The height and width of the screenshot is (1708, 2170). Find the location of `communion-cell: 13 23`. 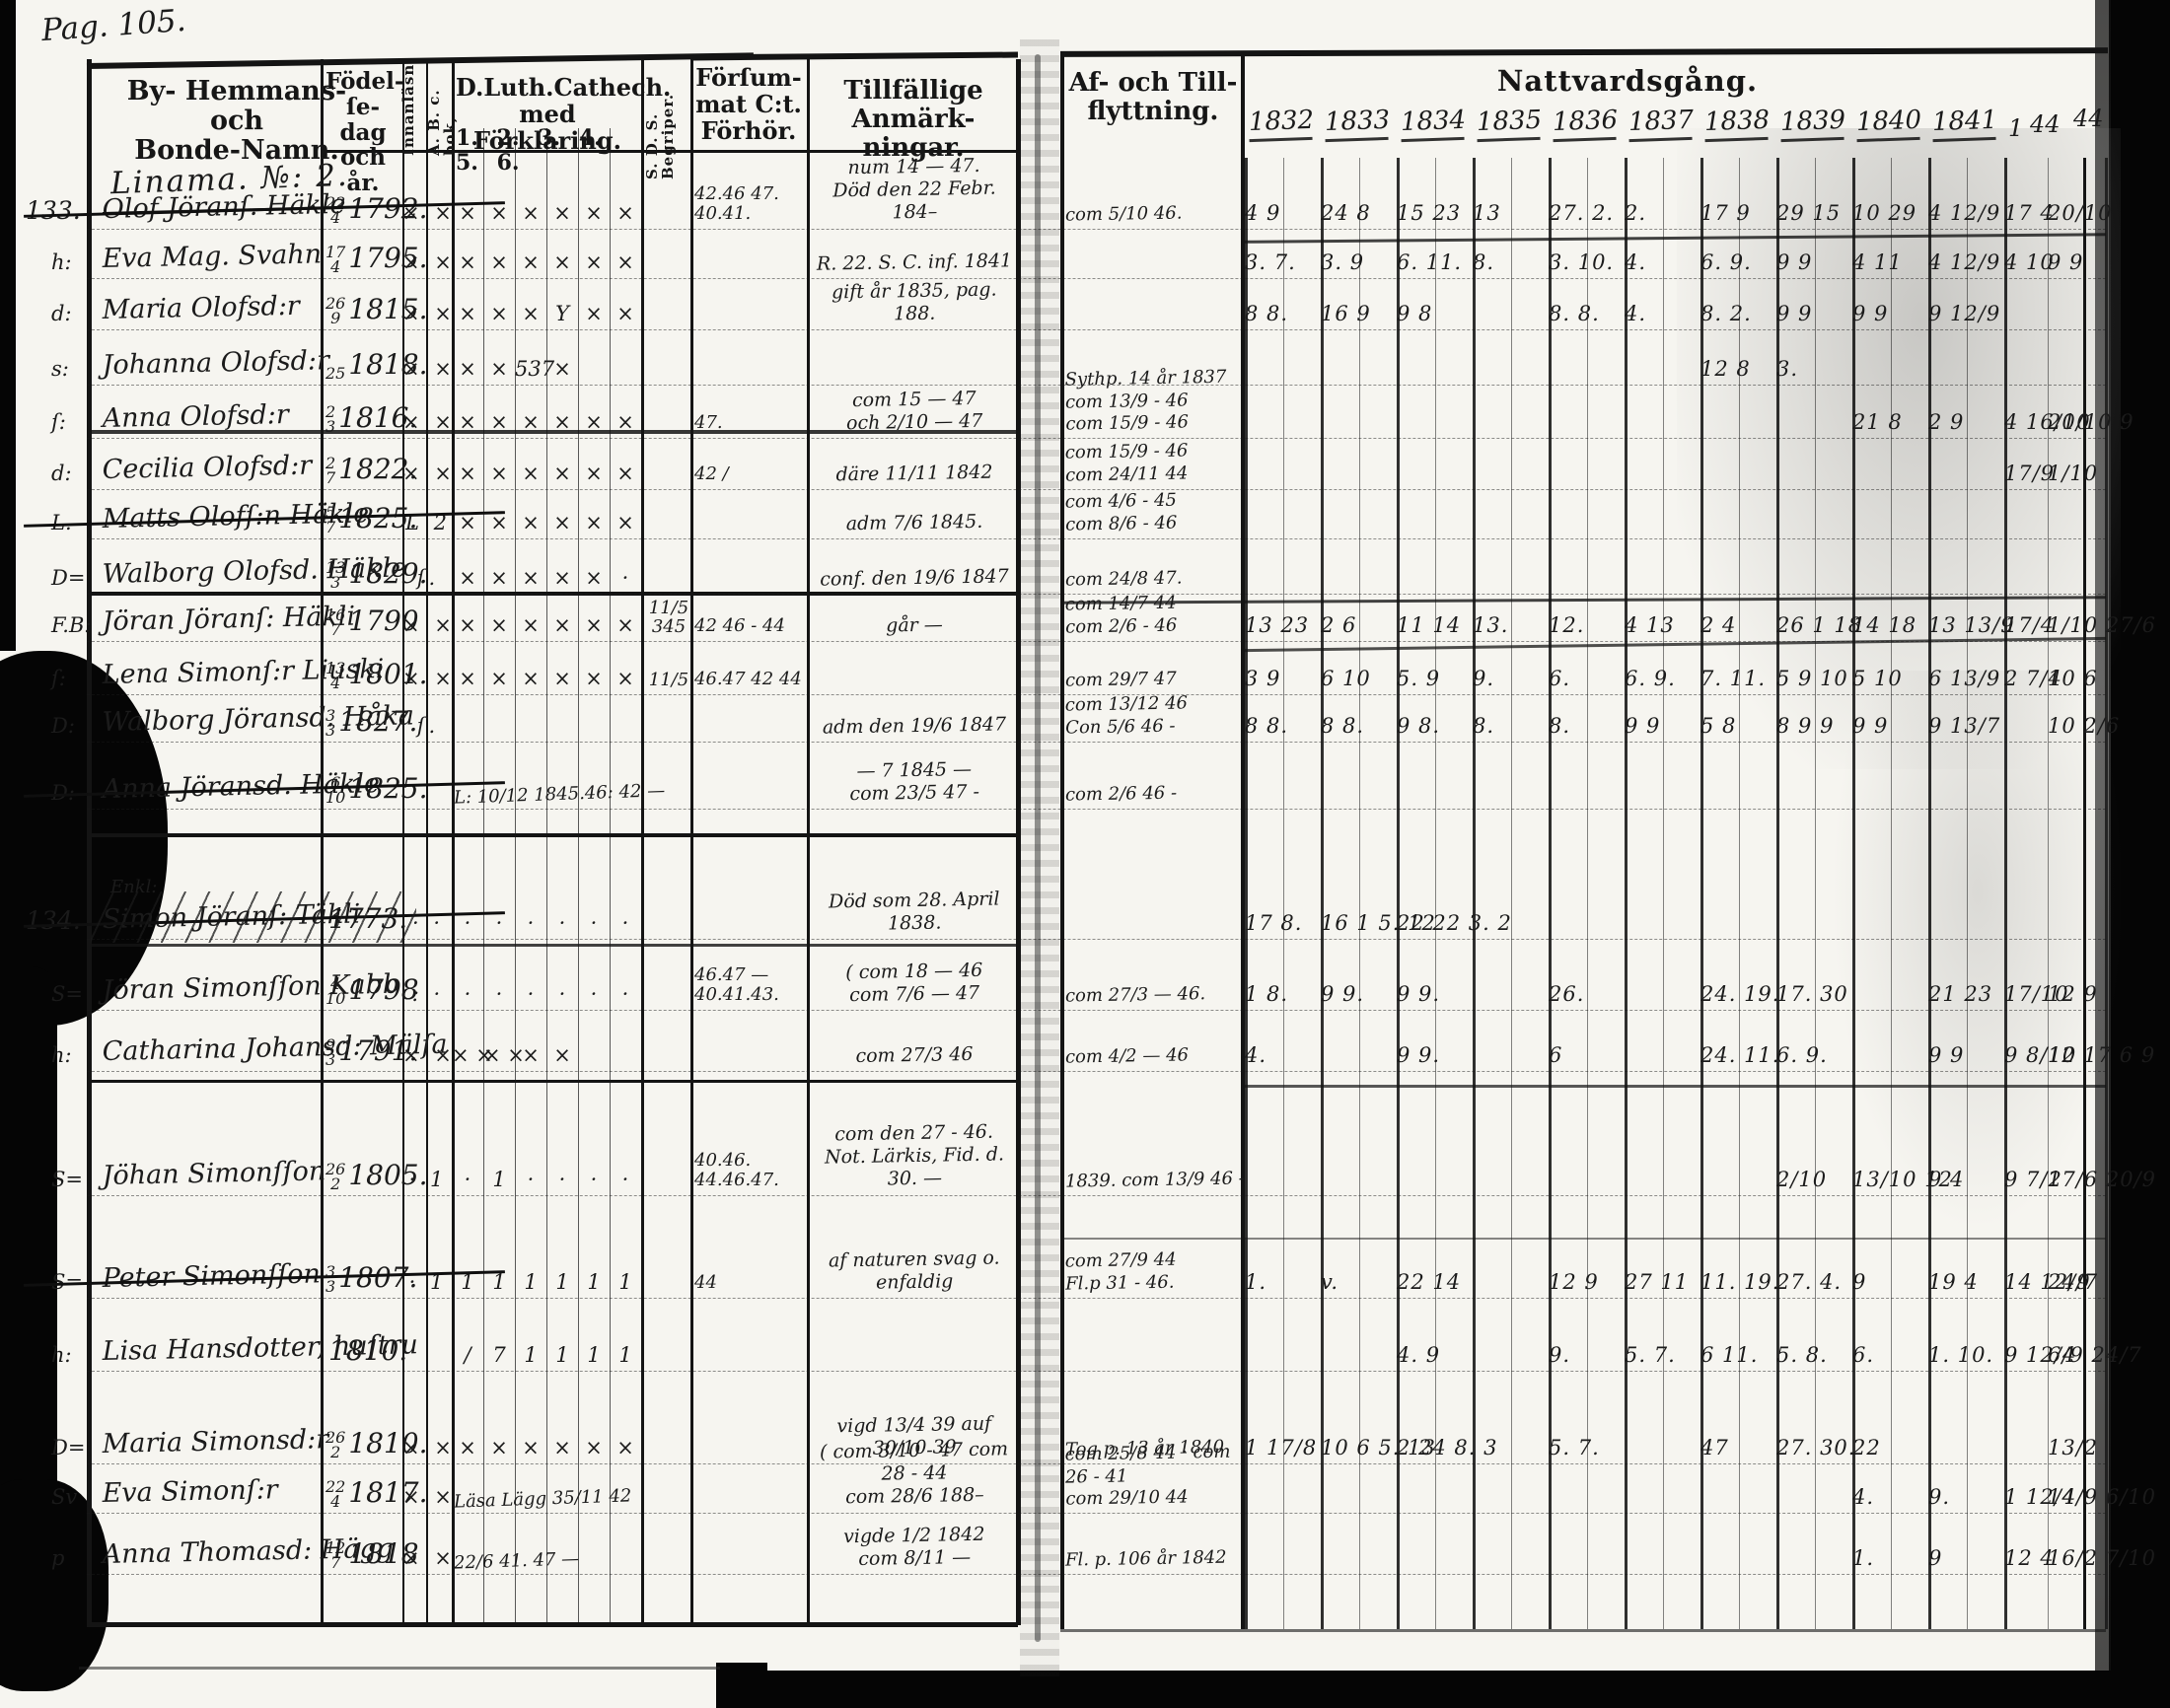

communion-cell: 13 23 is located at coordinates (1277, 625).